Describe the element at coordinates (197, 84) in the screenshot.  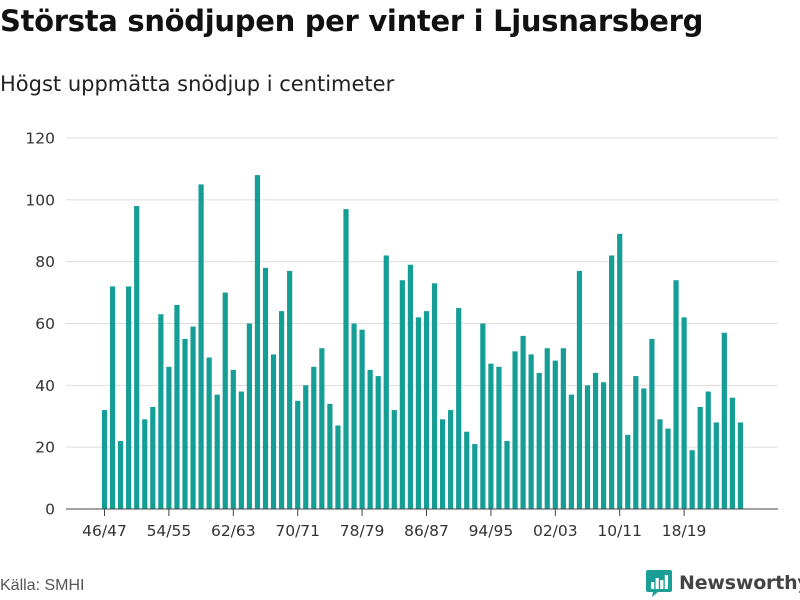
I see `chart-subtitle: Högst uppmätta snödjup i centimeter` at that location.